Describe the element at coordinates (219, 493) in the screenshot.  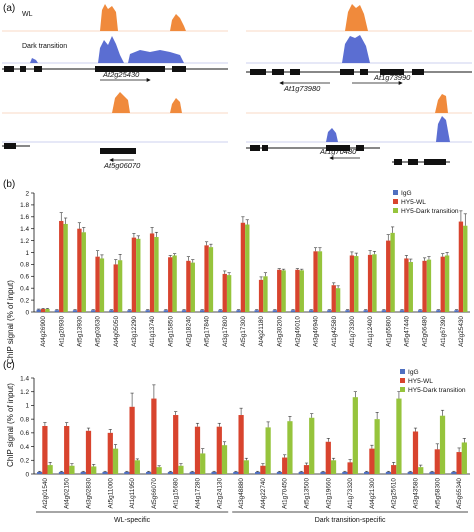
I see `c-category-label: At2g24130` at that location.